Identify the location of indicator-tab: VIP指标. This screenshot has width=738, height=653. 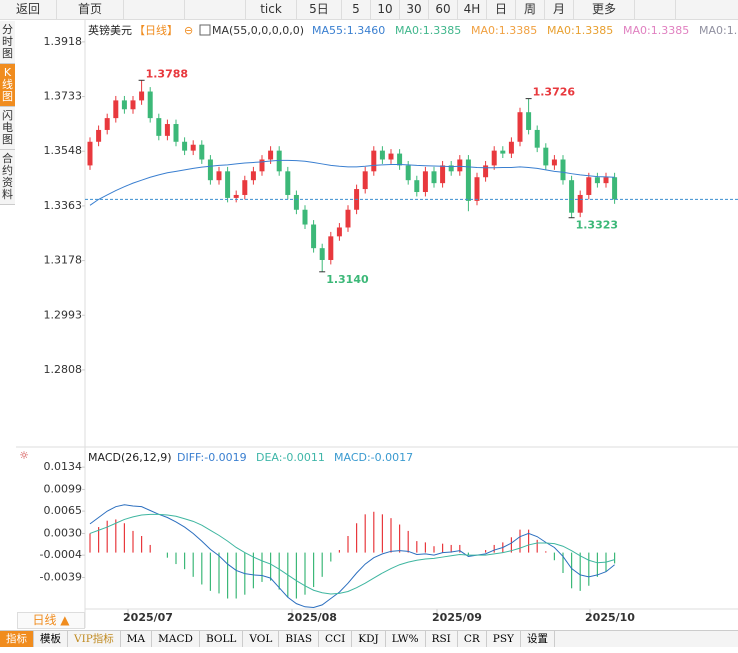
(94, 639).